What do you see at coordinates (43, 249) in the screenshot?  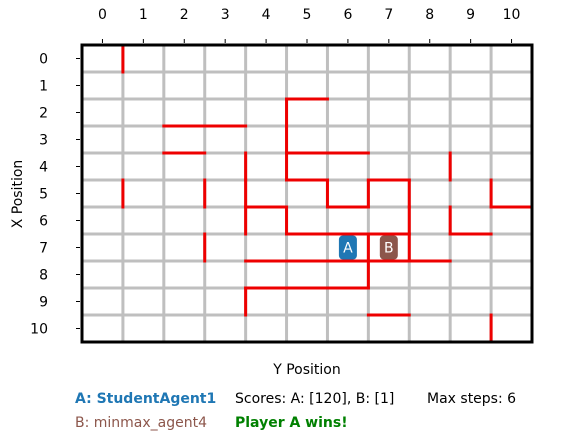 I see `row-tick-label: 7` at bounding box center [43, 249].